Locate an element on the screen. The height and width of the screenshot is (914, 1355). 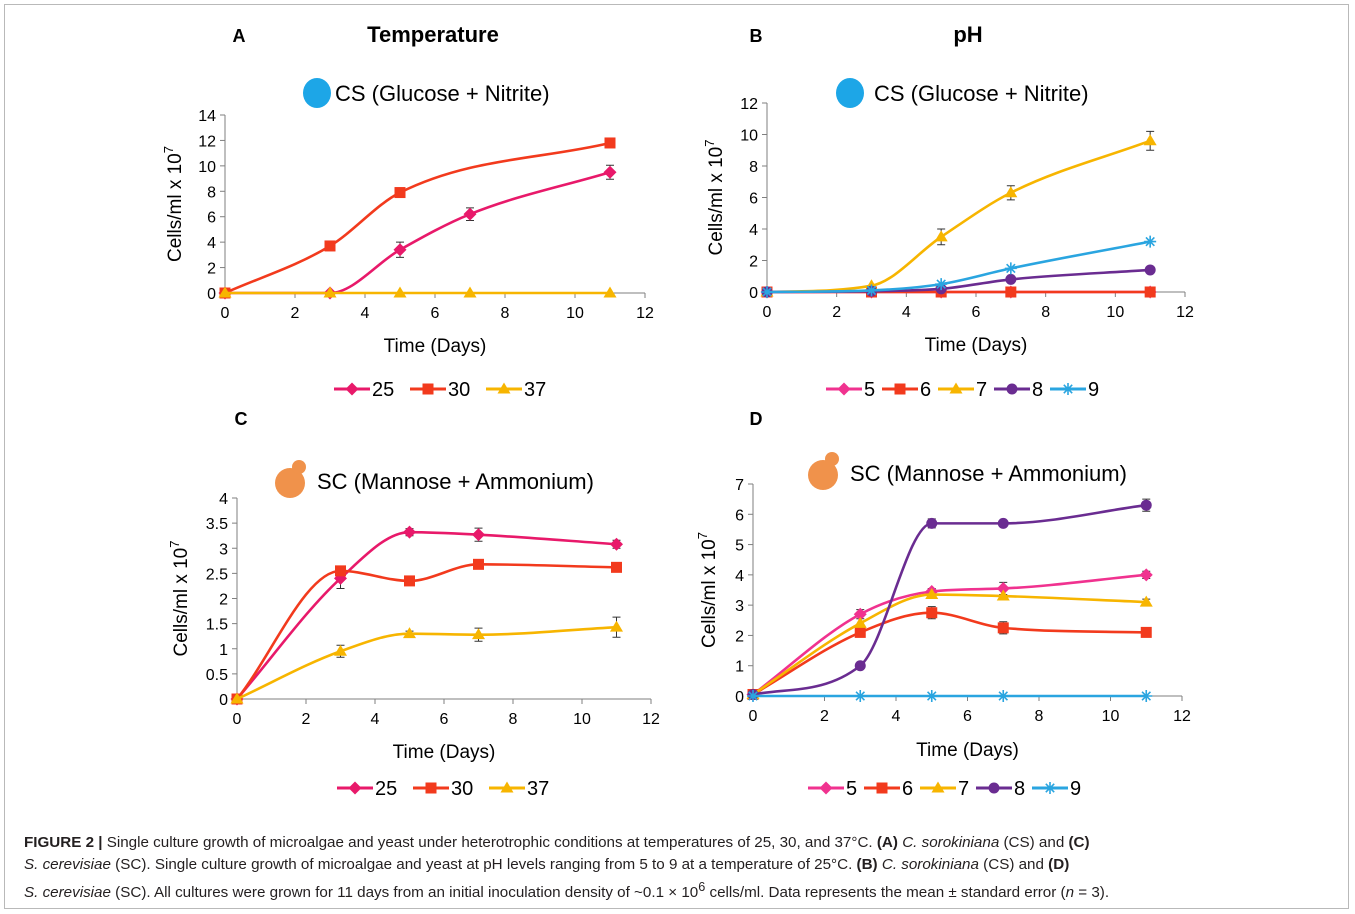
y-tick-label: 12 is located at coordinates (749, 104).